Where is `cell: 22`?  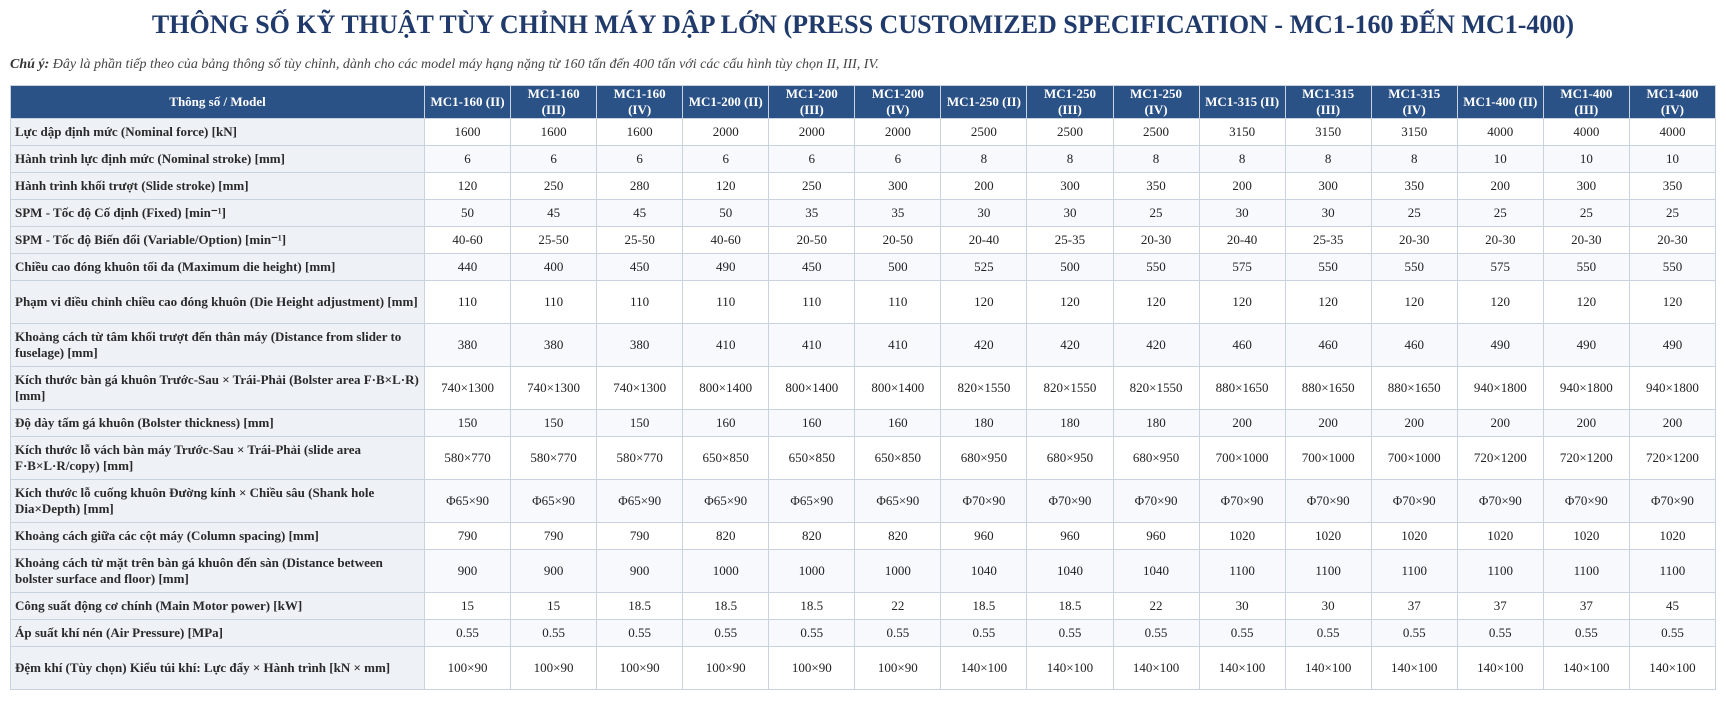 cell: 22 is located at coordinates (898, 606).